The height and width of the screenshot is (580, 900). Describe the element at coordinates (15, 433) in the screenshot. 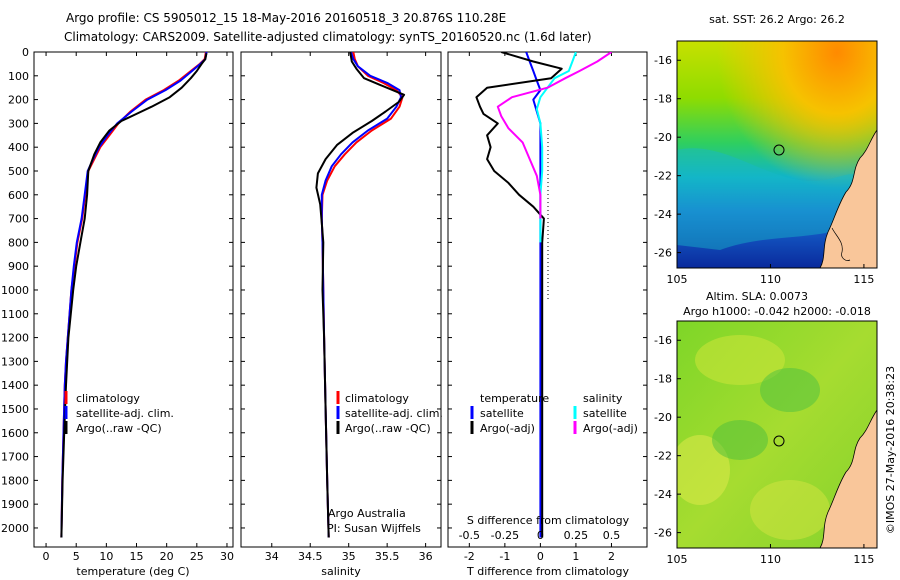

I see `depth-tick-label: 1600` at that location.